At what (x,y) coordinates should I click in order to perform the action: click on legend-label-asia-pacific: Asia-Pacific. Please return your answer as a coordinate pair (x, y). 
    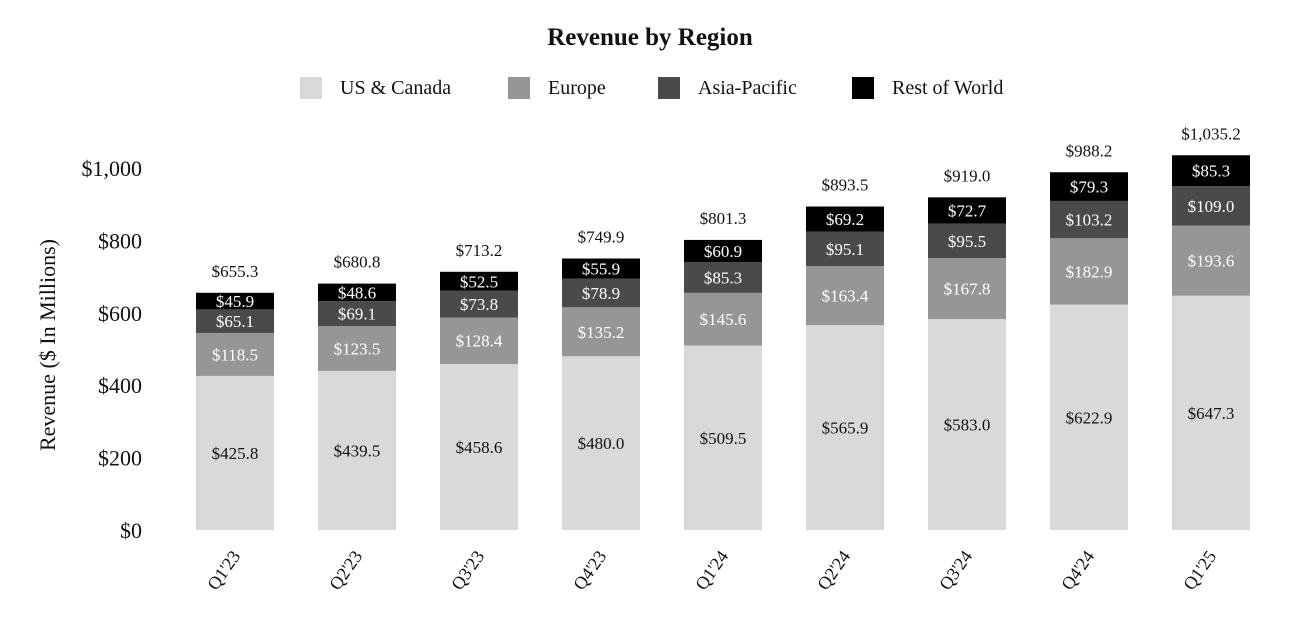
    Looking at the image, I should click on (747, 87).